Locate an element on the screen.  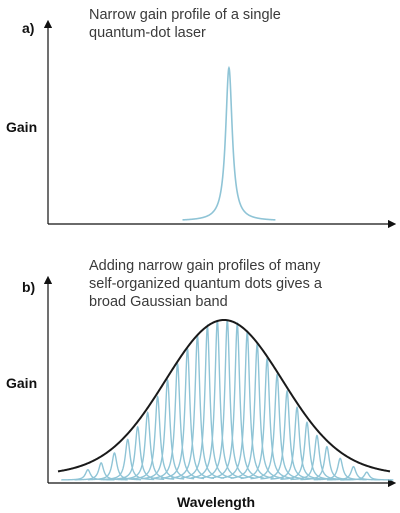
panel-b-x-axis-label: Wavelength is located at coordinates (216, 502).